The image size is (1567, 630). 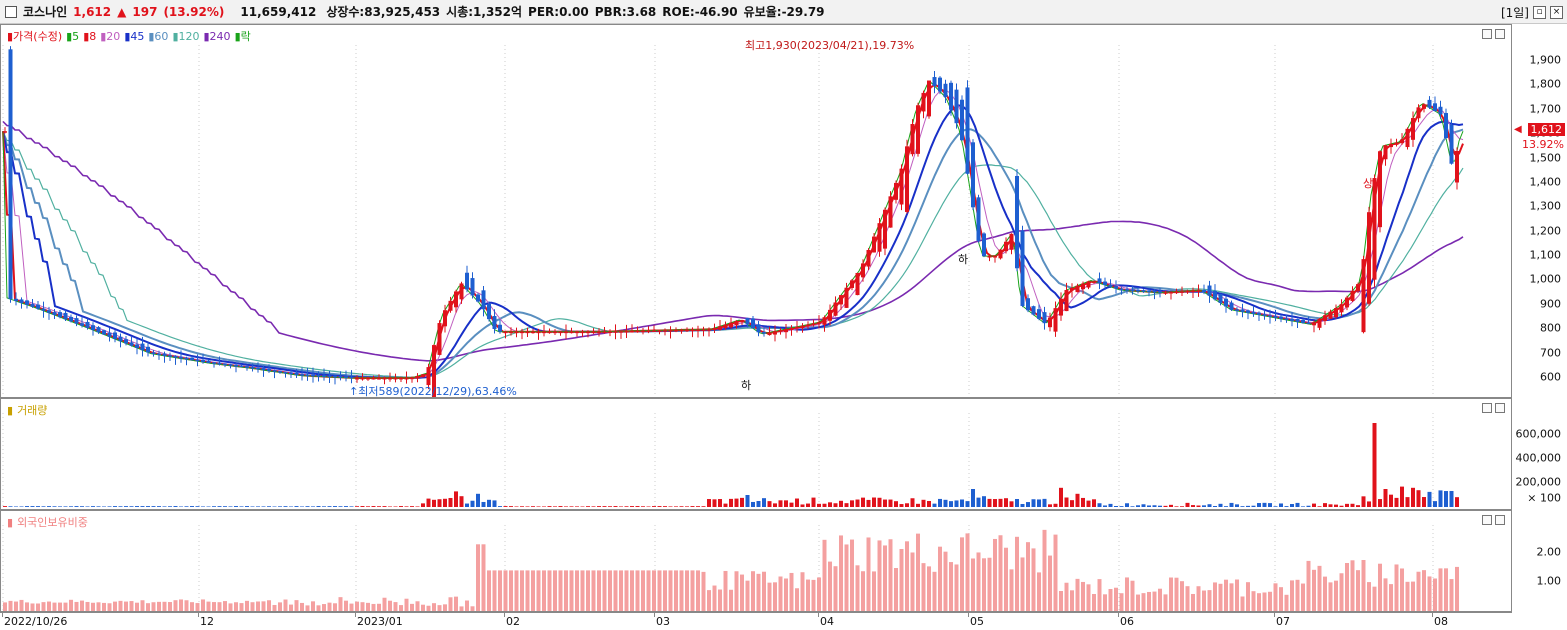 What do you see at coordinates (35, 36) in the screenshot?
I see `legend-item: ▮가격(수정)` at bounding box center [35, 36].